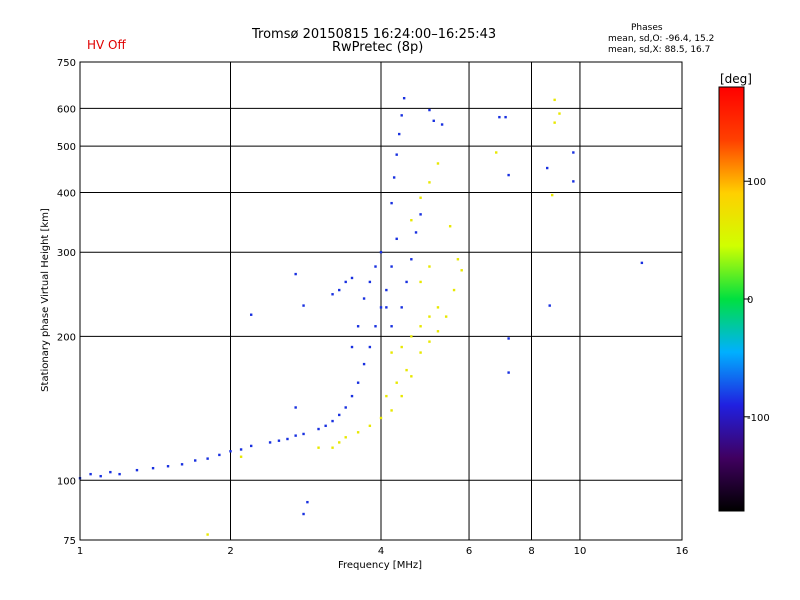 This screenshot has height=600, width=800. I want to click on x-tick-labels: 1 2 4 6 8 10 16, so click(383, 551).